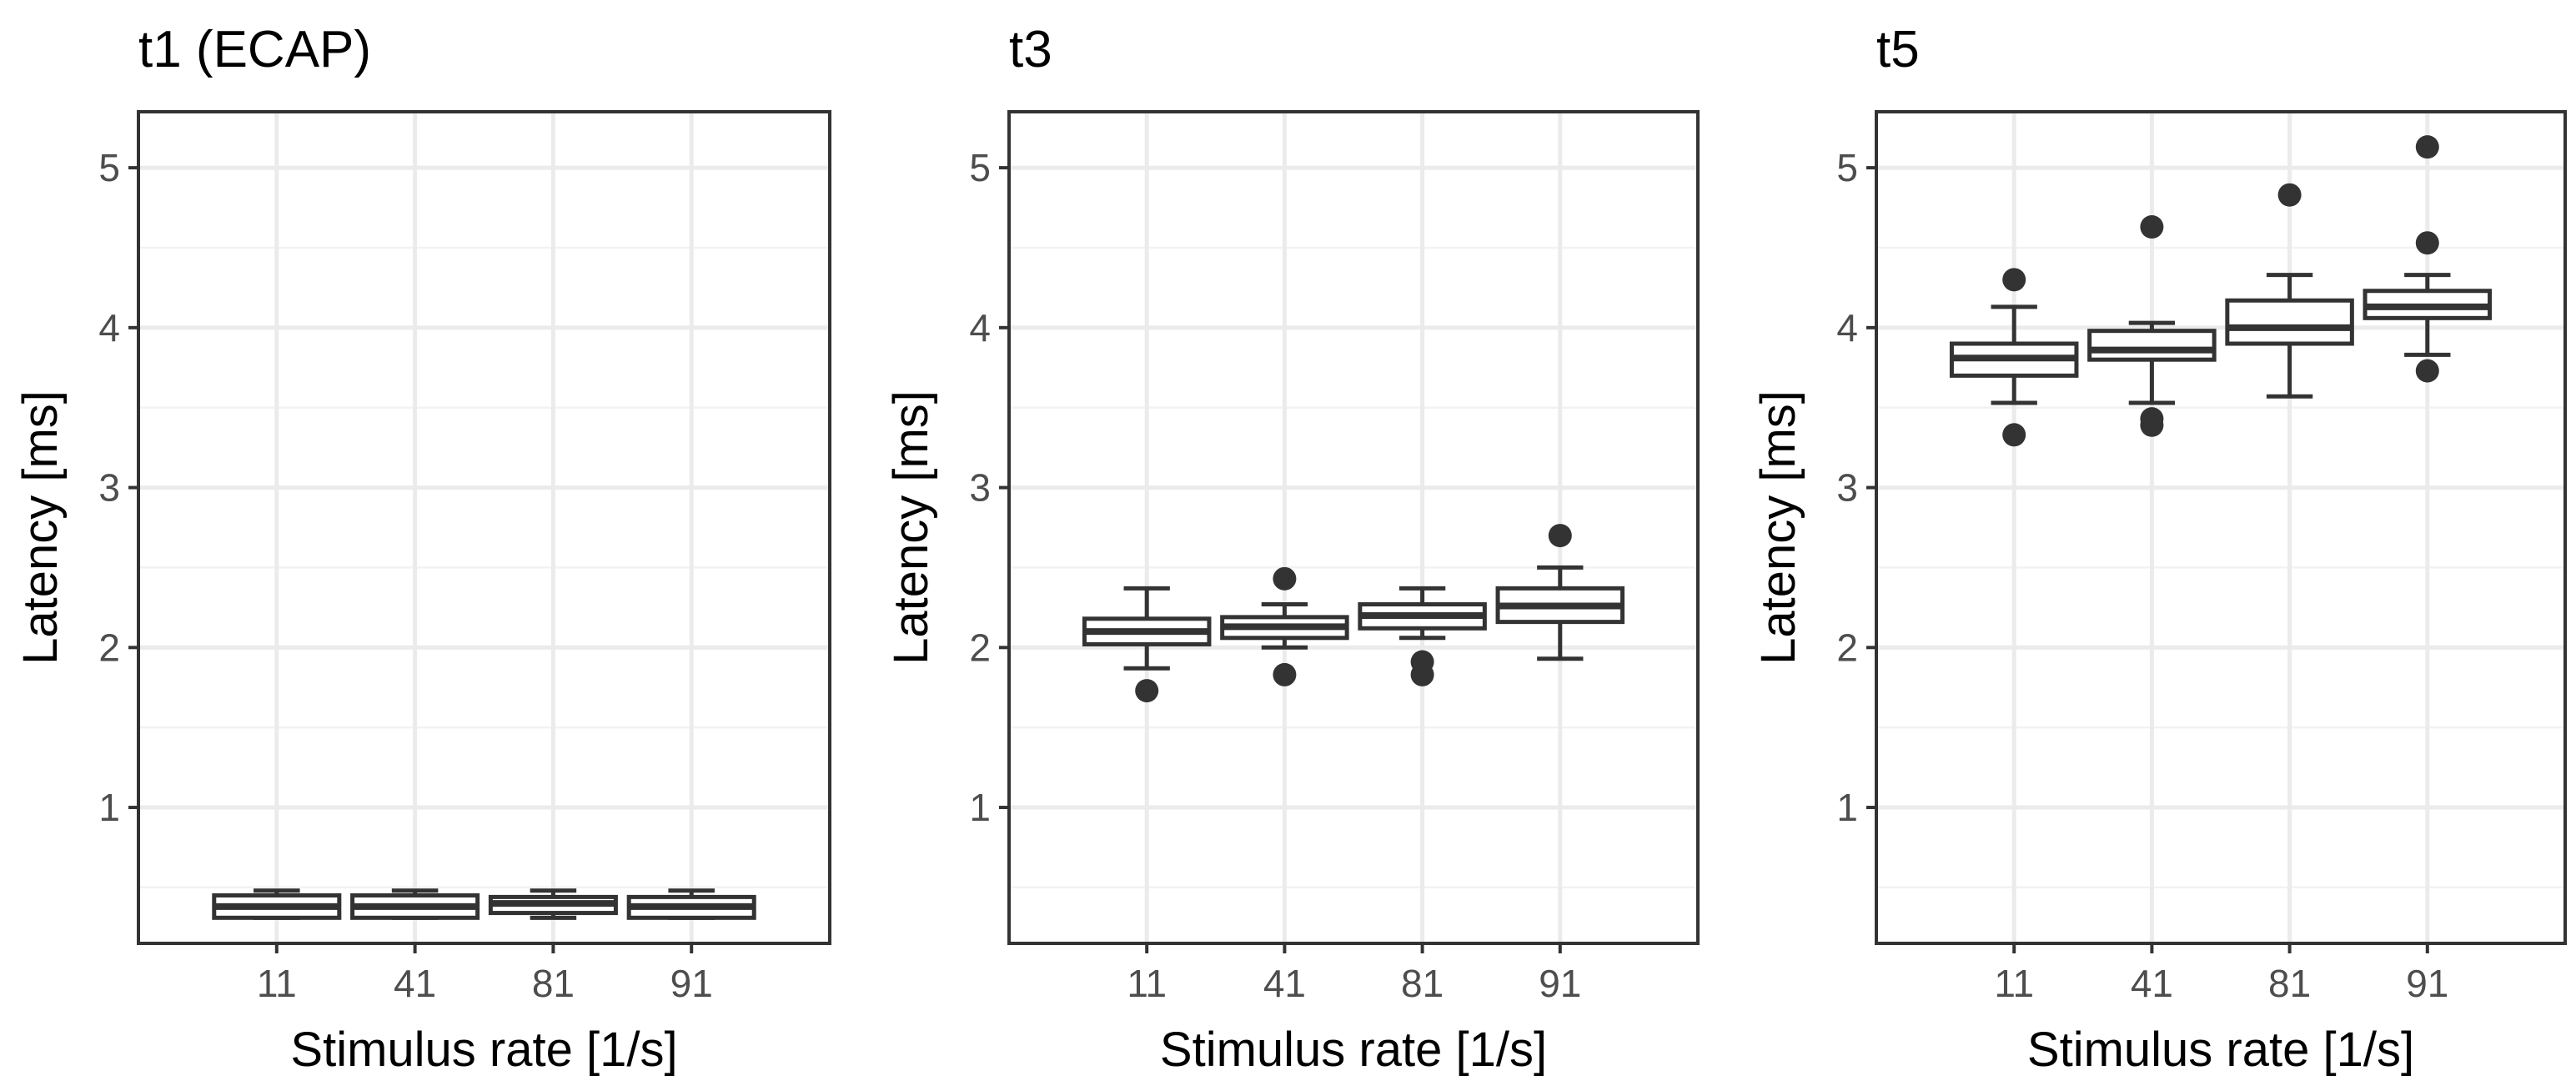 This screenshot has width=2576, height=1091. I want to click on panel-title: t3, so click(1030, 49).